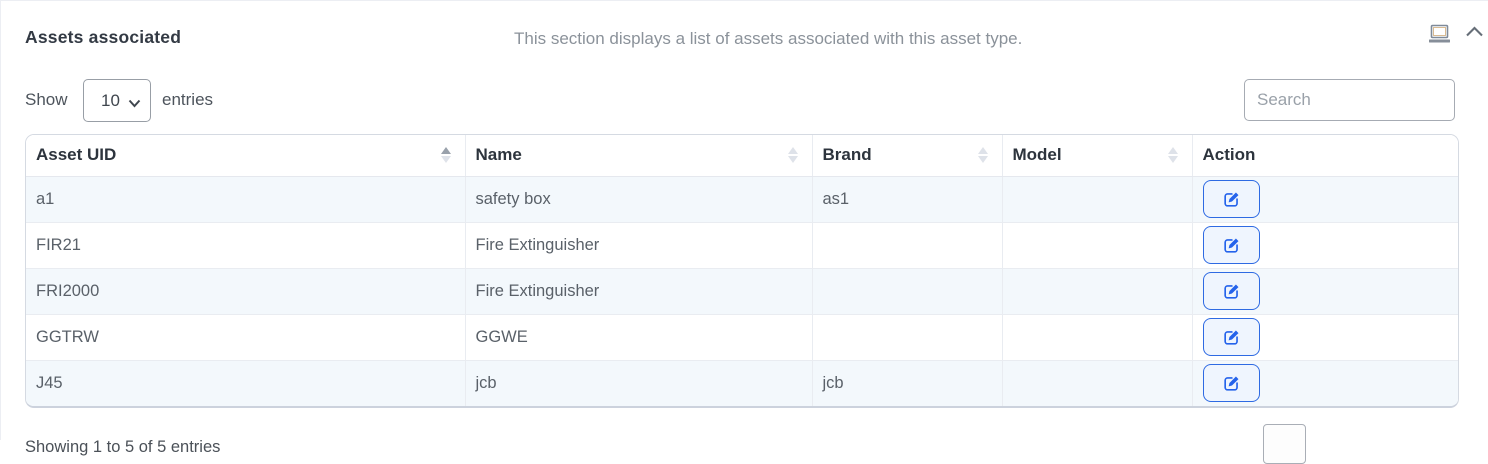  Describe the element at coordinates (639, 199) in the screenshot. I see `cell-name: safety box` at that location.